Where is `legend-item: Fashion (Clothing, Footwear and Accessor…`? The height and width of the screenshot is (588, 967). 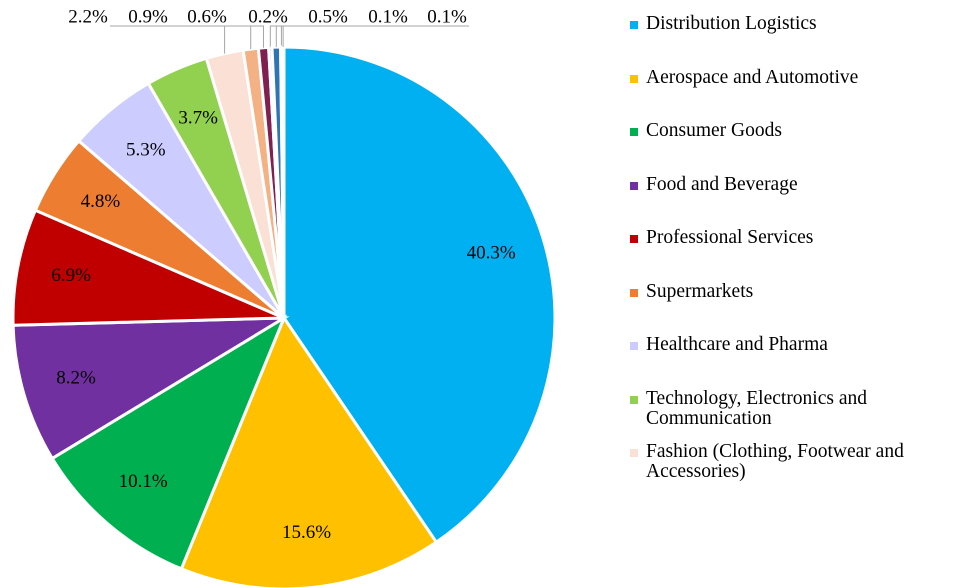 legend-item: Fashion (Clothing, Footwear and Accessor… is located at coordinates (788, 462).